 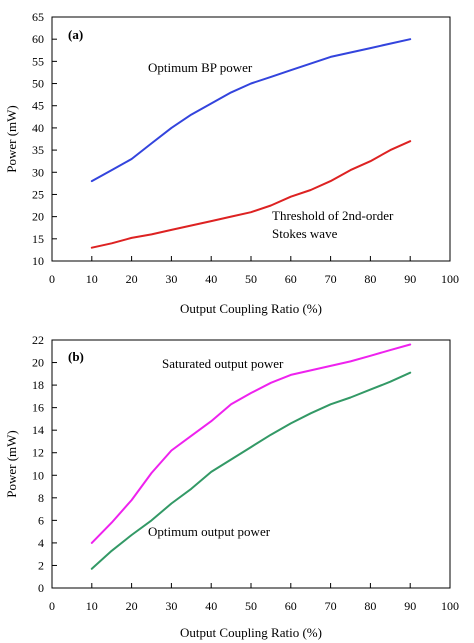 What do you see at coordinates (38, 84) in the screenshot?
I see `y-tick-label: 50` at bounding box center [38, 84].